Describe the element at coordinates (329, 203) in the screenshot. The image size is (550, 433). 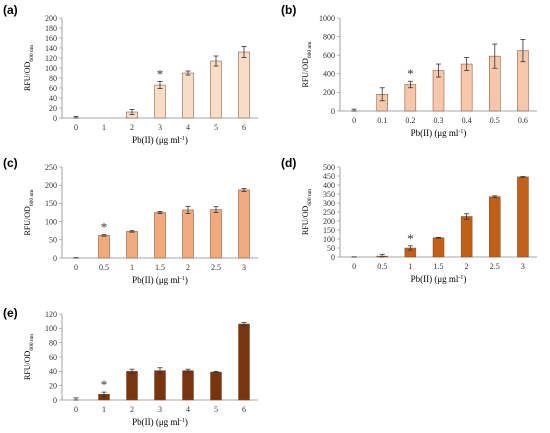
I see `y-tick-label: 300` at that location.